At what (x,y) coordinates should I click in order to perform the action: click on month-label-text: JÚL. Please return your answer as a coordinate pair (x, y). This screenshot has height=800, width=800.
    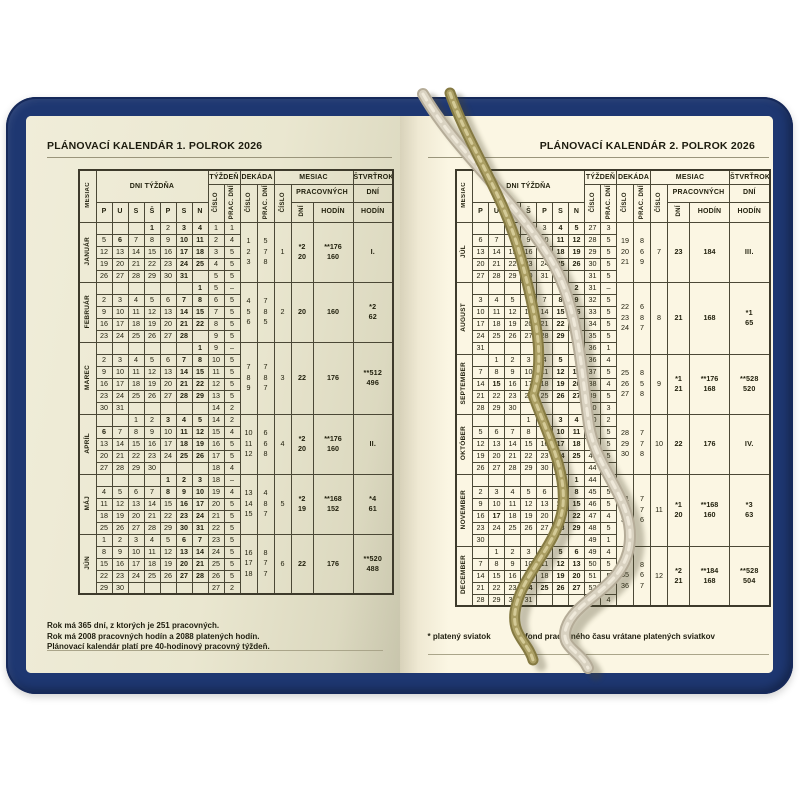
    Looking at the image, I should click on (464, 251).